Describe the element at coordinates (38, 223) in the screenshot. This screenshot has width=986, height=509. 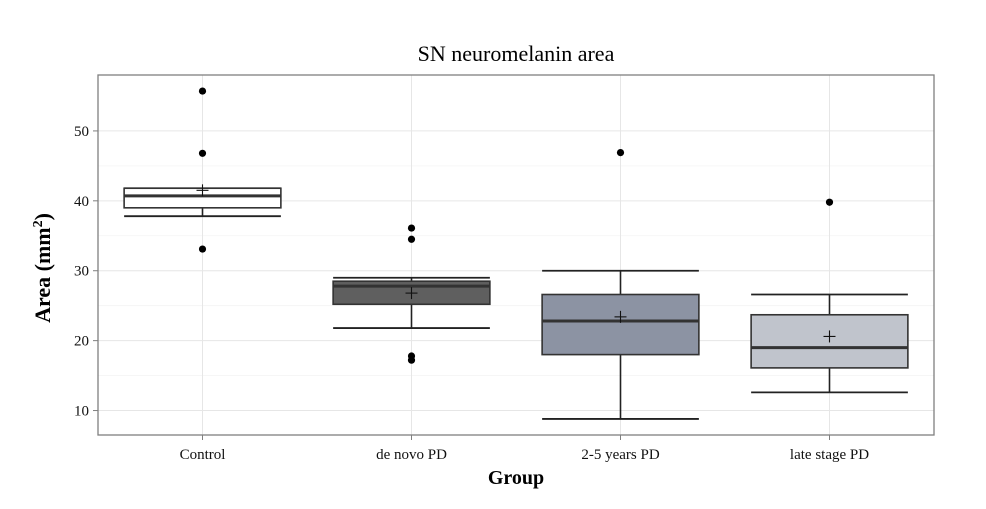
I see `y-axis-label-superscript: 2` at that location.